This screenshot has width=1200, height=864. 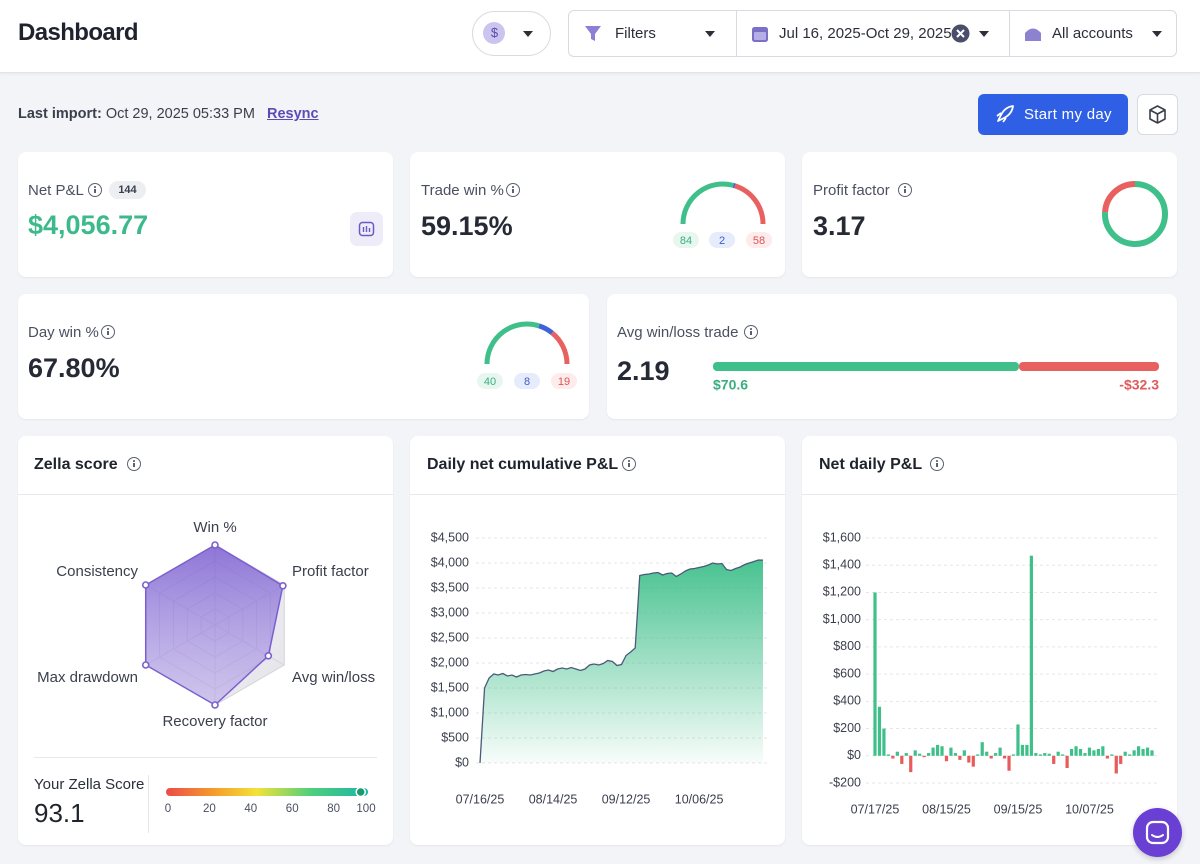 I want to click on day-win-value: 67.80%, so click(x=74, y=368).